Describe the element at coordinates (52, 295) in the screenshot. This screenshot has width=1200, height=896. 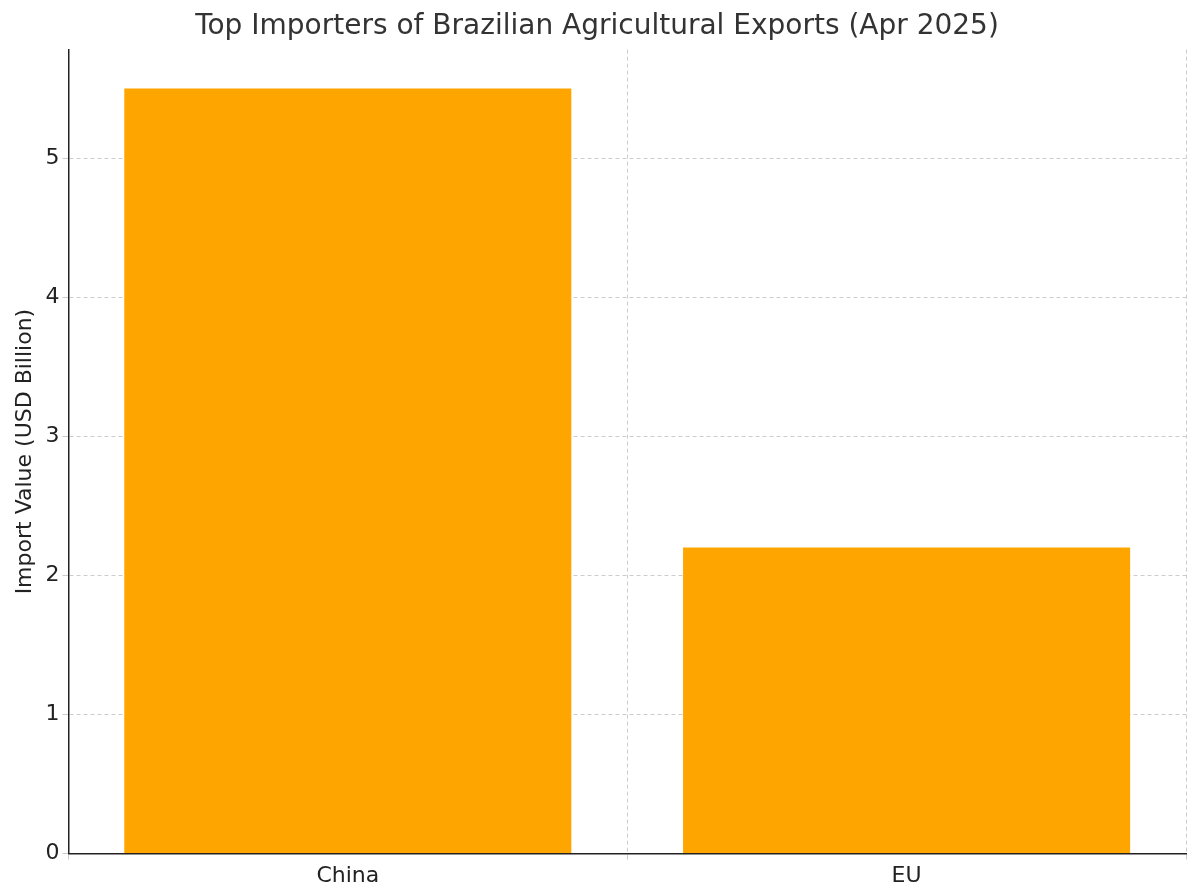
I see `y-tick-label: 4` at that location.